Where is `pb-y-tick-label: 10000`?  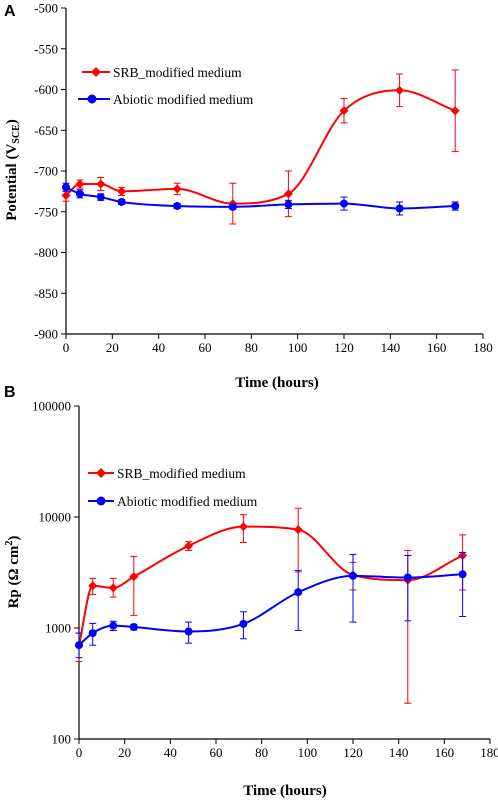 pb-y-tick-label: 10000 is located at coordinates (55, 517).